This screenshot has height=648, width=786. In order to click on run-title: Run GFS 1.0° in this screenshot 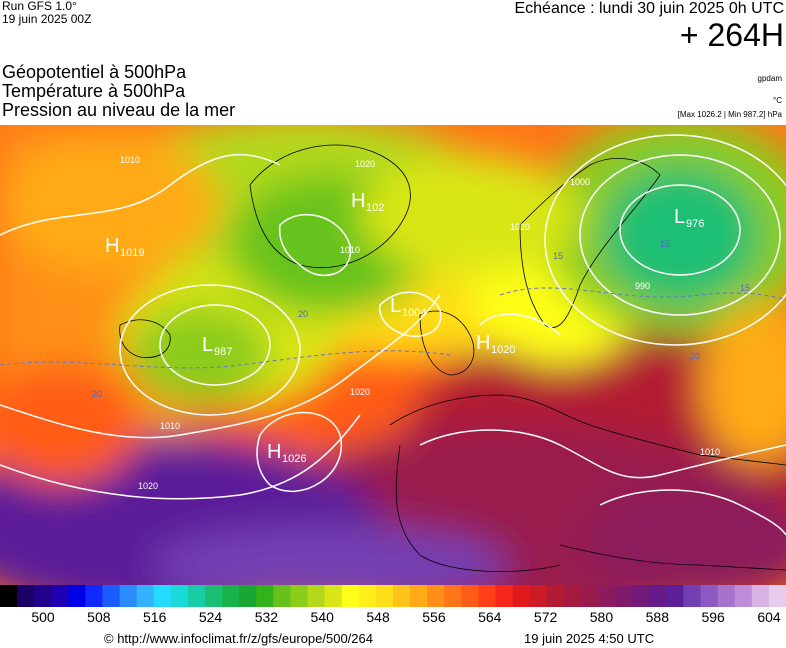, I will do `click(39, 6)`.